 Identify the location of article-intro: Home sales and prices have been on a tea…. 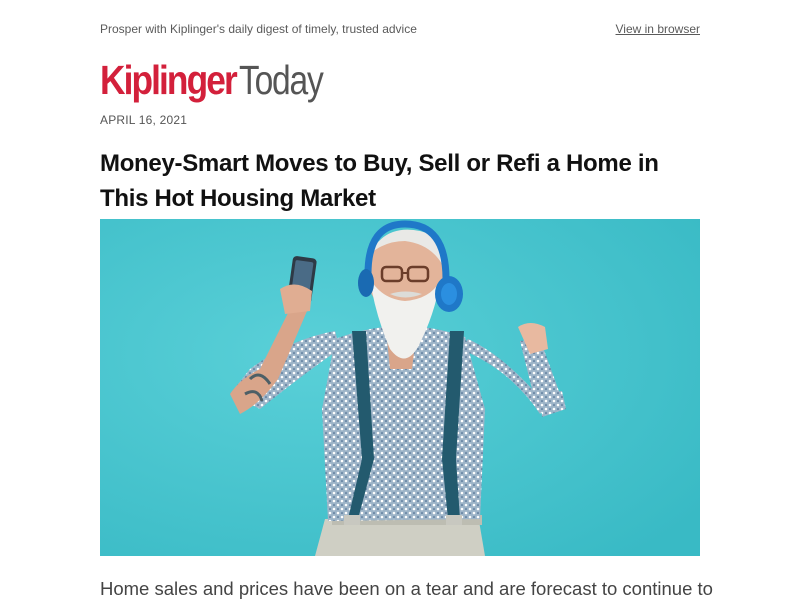
(406, 588).